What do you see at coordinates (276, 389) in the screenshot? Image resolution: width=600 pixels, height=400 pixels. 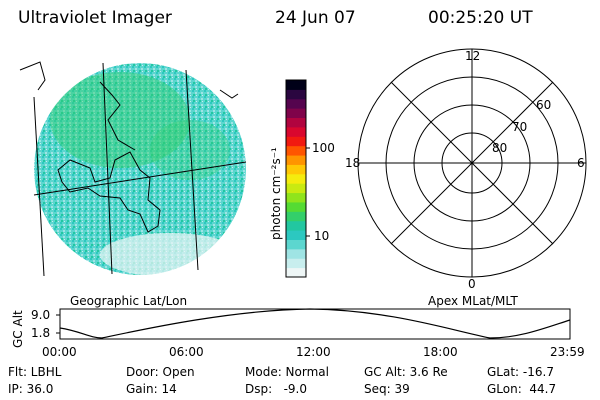 I see `dsp-info: Dsp: -9.0` at bounding box center [276, 389].